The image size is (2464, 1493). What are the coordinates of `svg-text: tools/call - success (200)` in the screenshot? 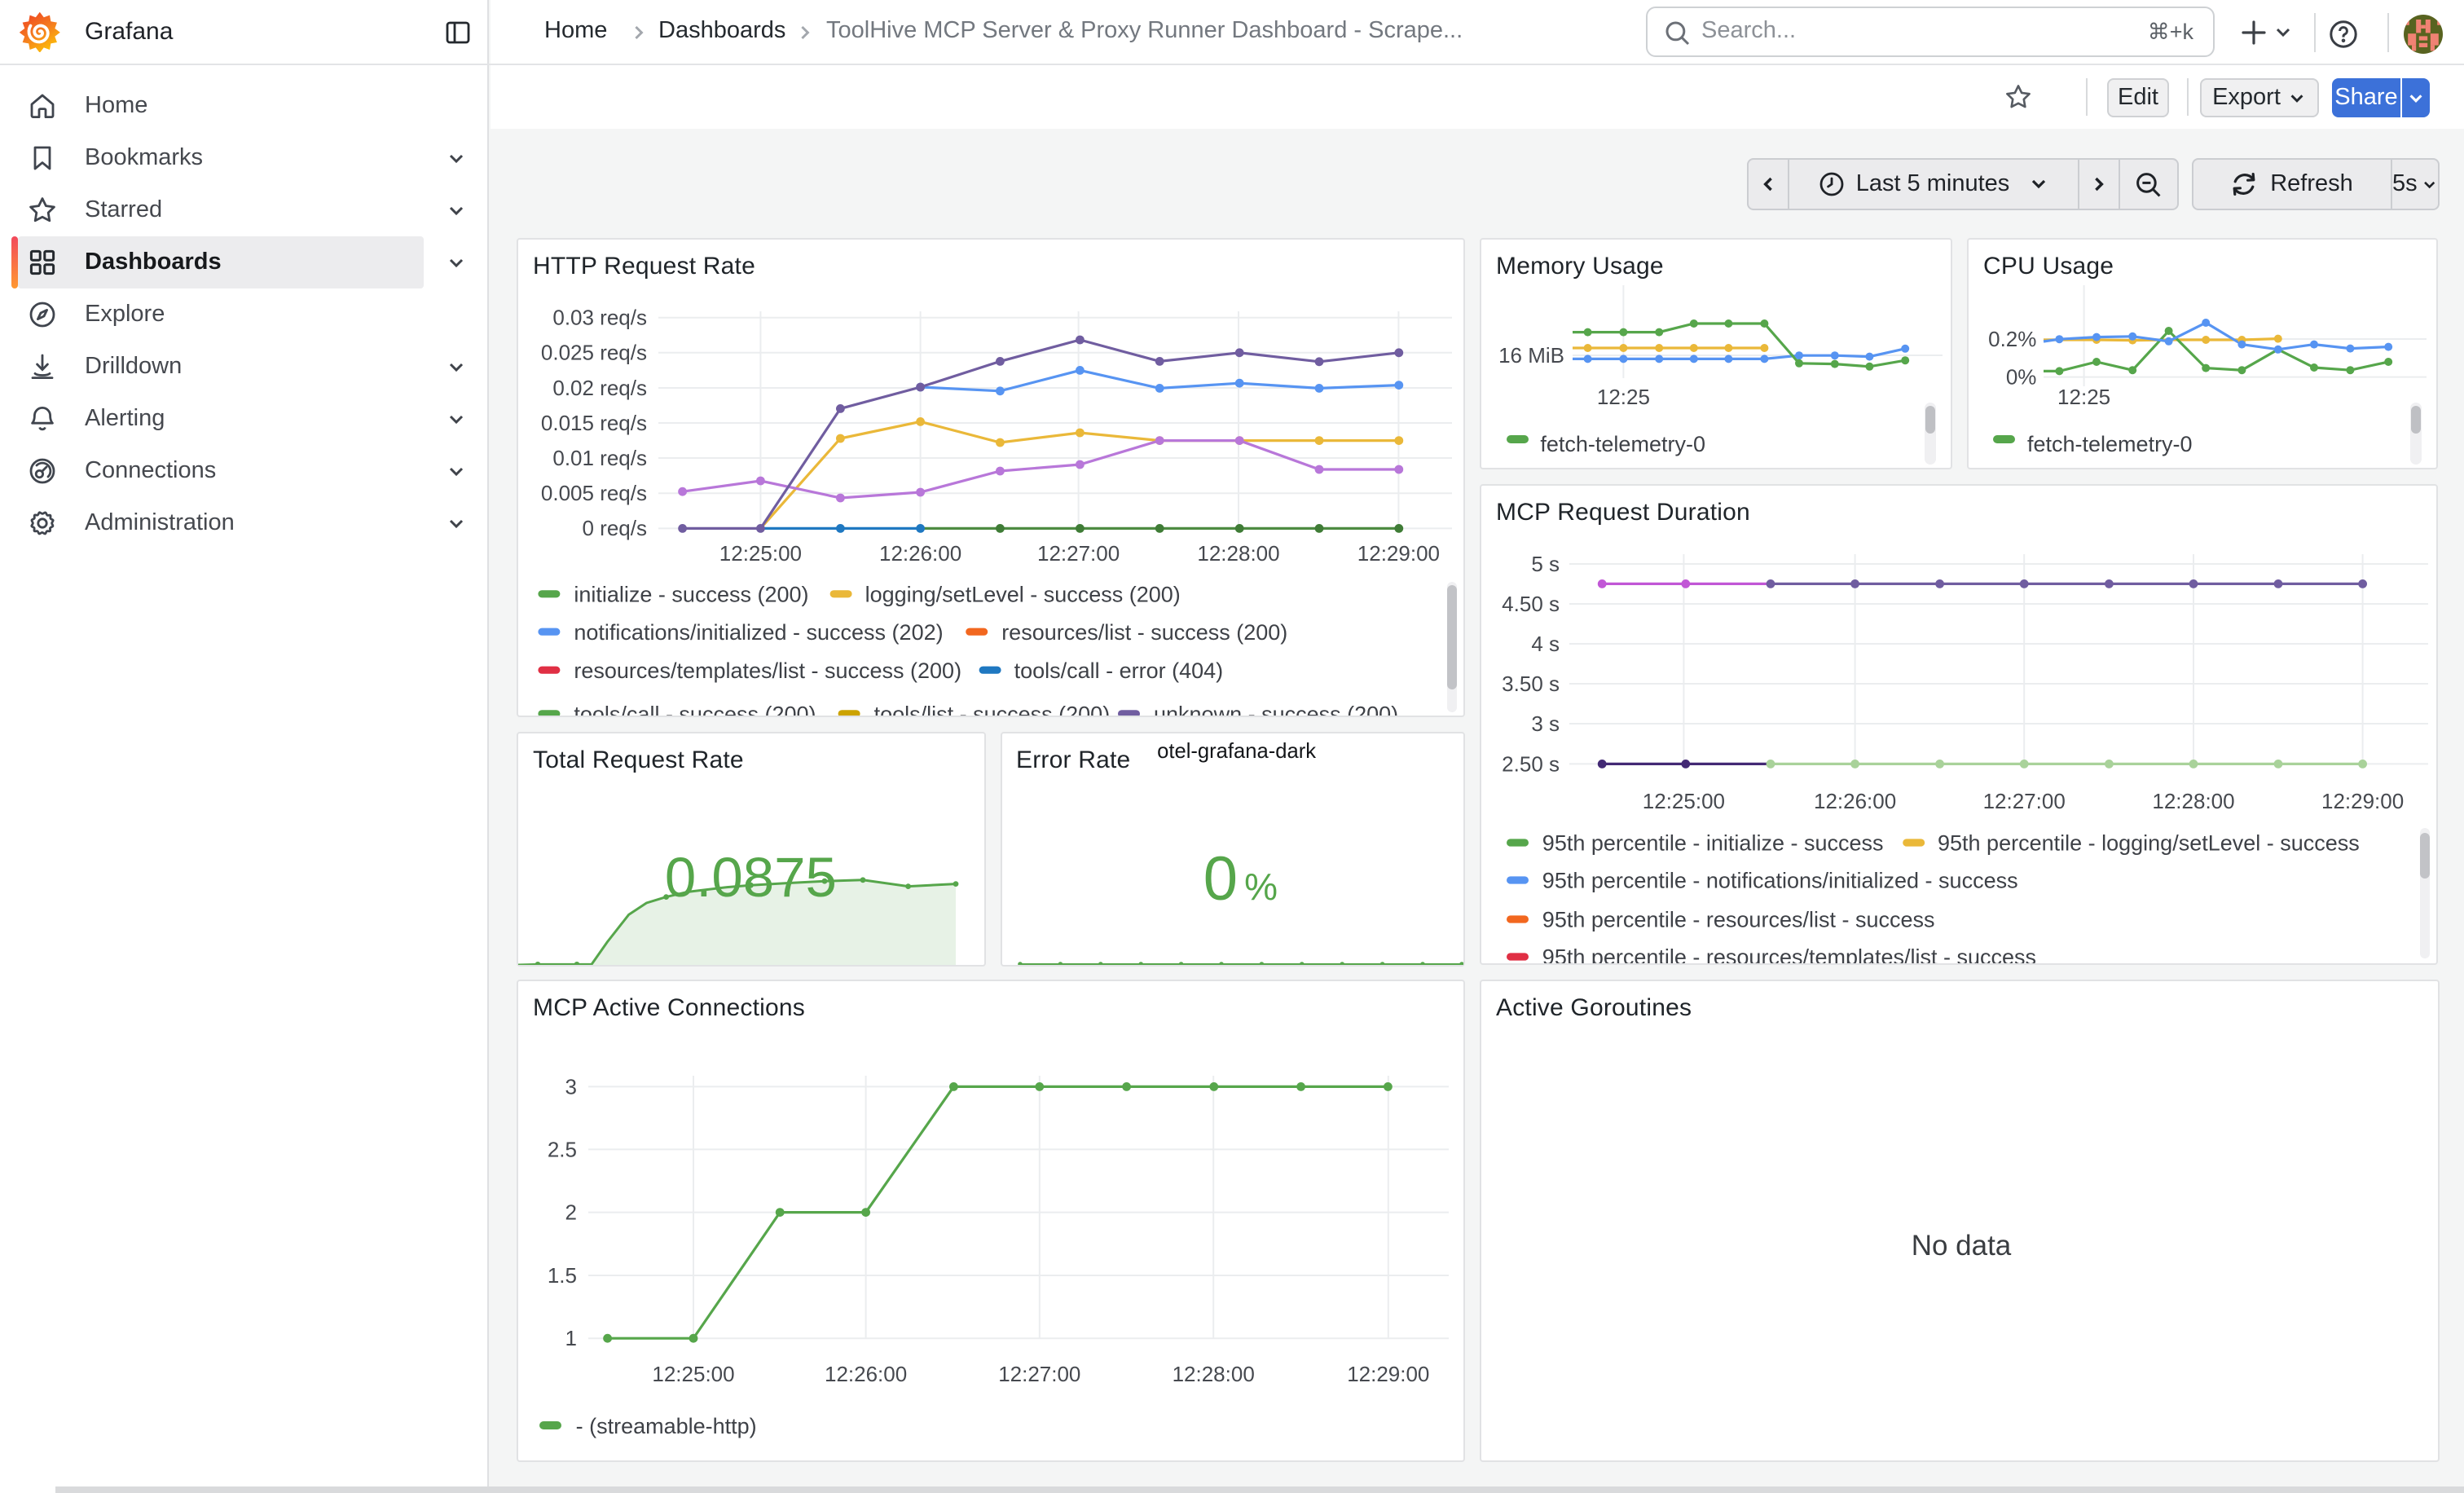 It's located at (695, 709).